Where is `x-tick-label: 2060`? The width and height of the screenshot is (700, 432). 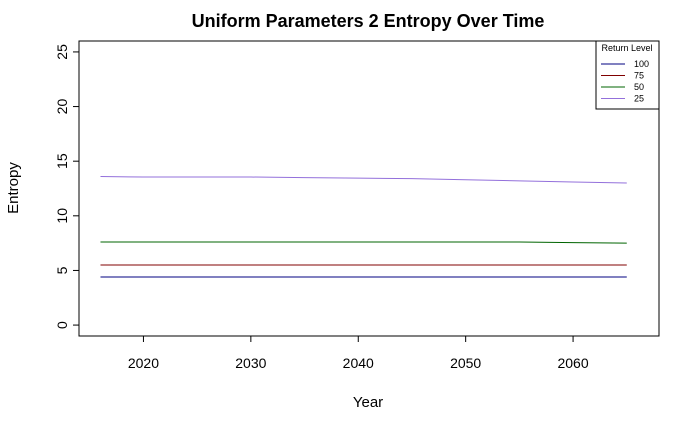
x-tick-label: 2060 is located at coordinates (572, 363).